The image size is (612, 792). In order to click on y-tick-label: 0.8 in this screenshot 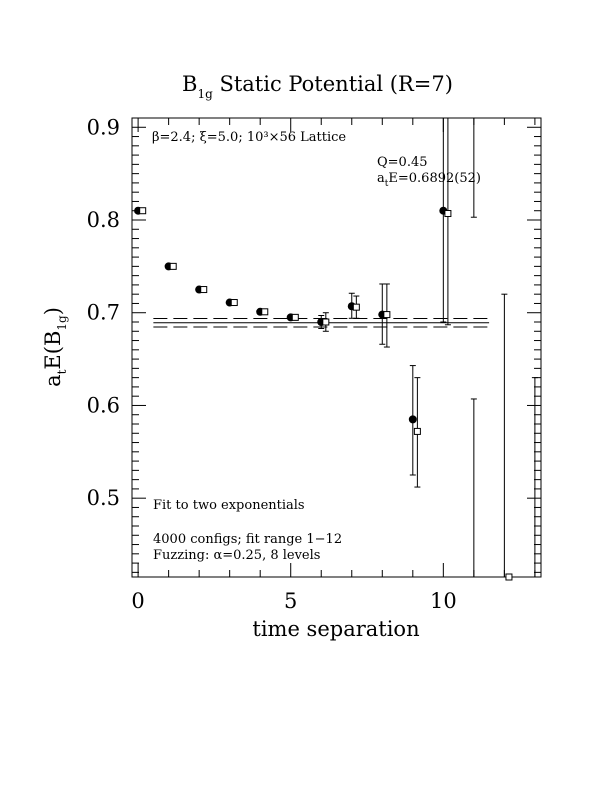, I will do `click(103, 220)`.